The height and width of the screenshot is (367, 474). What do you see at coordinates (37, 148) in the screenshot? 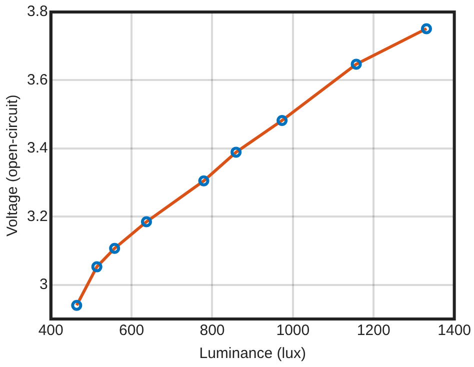
I see `y-tick-label: 3.4` at bounding box center [37, 148].